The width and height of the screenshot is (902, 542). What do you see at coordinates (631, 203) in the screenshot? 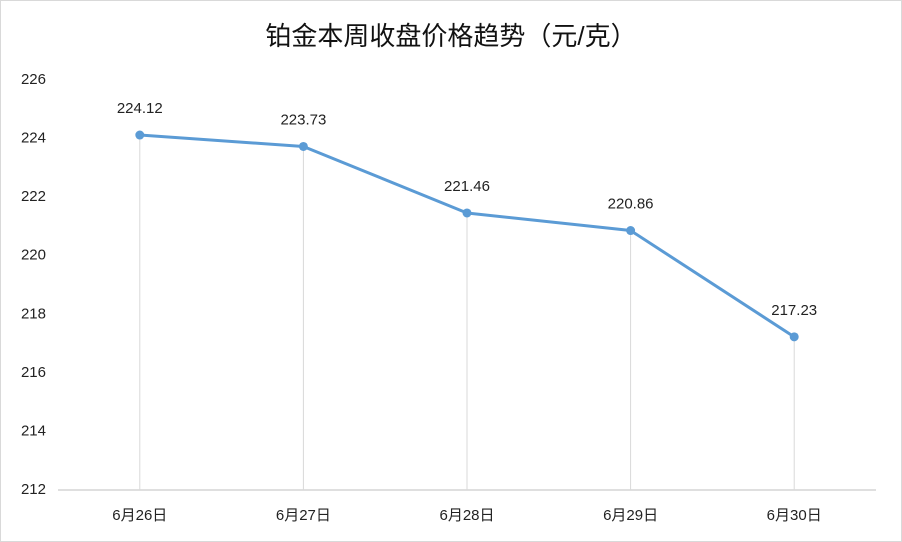
I see `data-label: 220.86` at bounding box center [631, 203].